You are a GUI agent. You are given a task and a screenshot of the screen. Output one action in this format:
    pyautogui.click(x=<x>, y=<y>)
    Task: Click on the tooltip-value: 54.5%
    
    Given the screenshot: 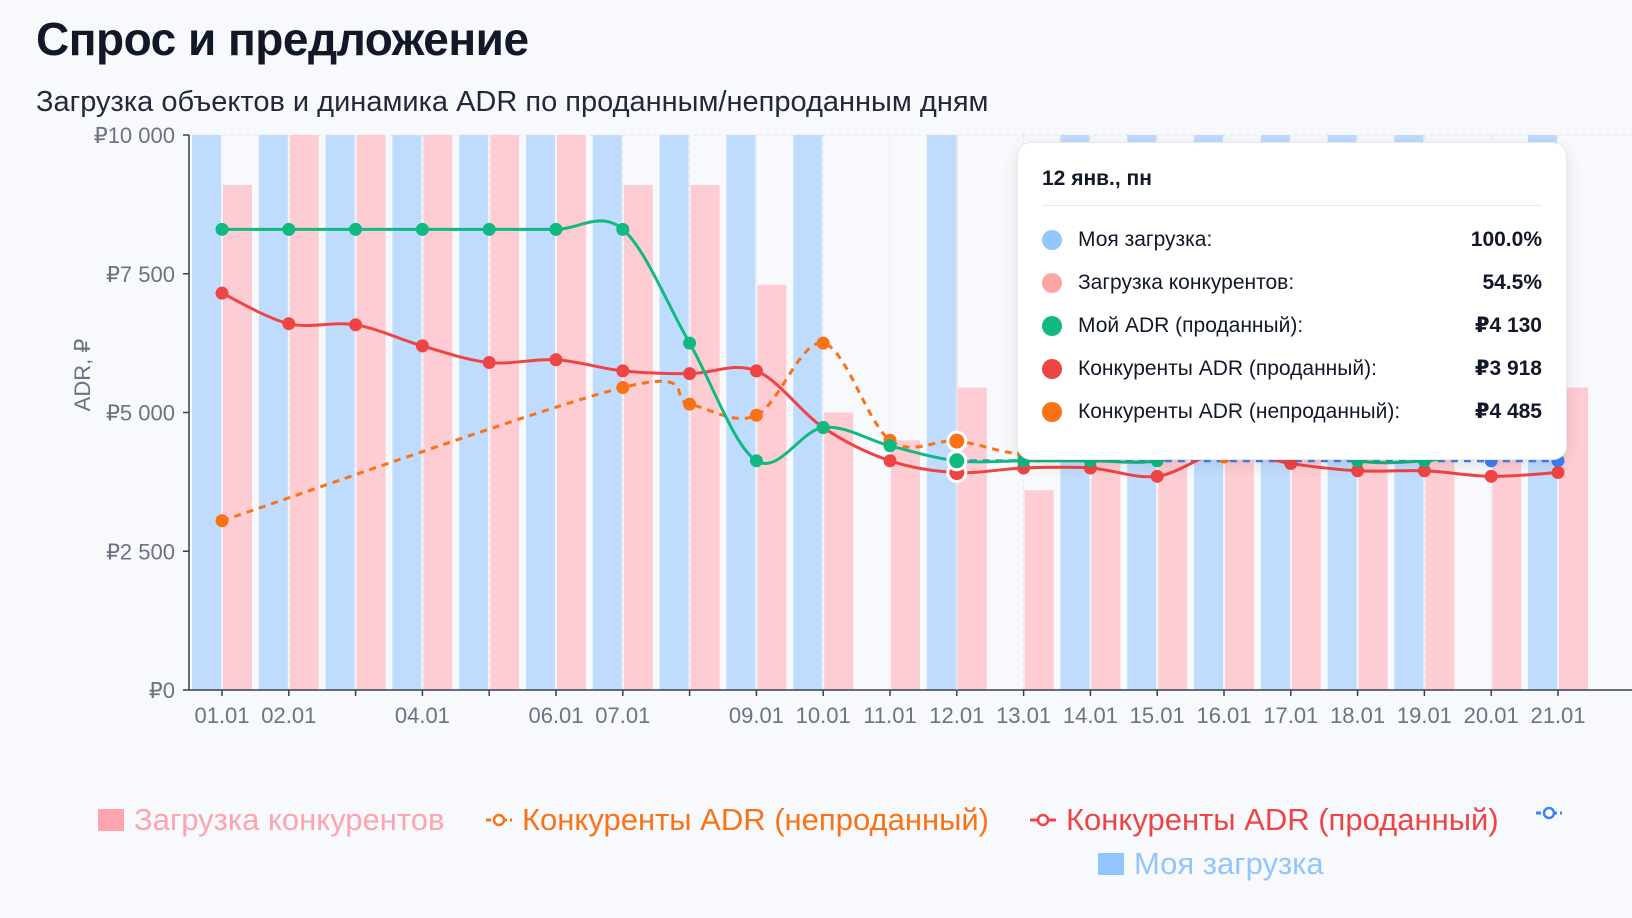 What is the action you would take?
    pyautogui.click(x=1512, y=282)
    